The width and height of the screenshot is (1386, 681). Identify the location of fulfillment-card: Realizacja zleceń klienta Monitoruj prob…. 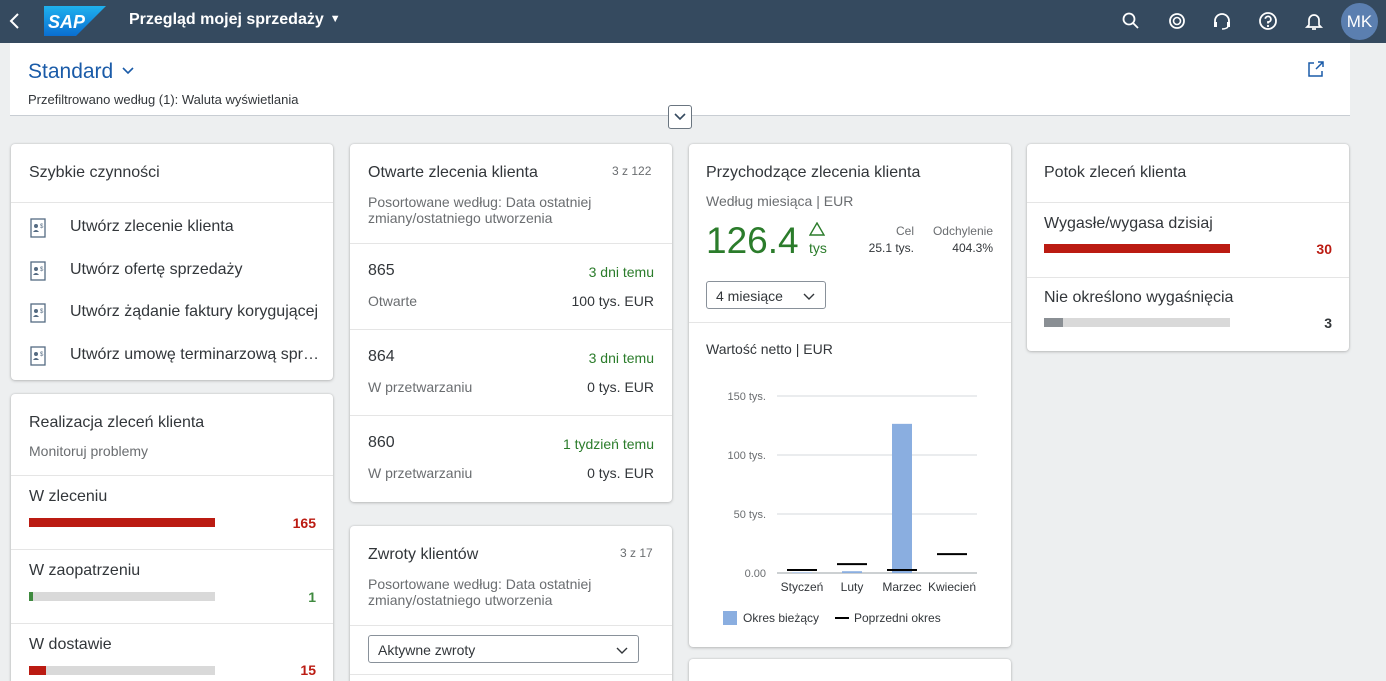
(172, 537).